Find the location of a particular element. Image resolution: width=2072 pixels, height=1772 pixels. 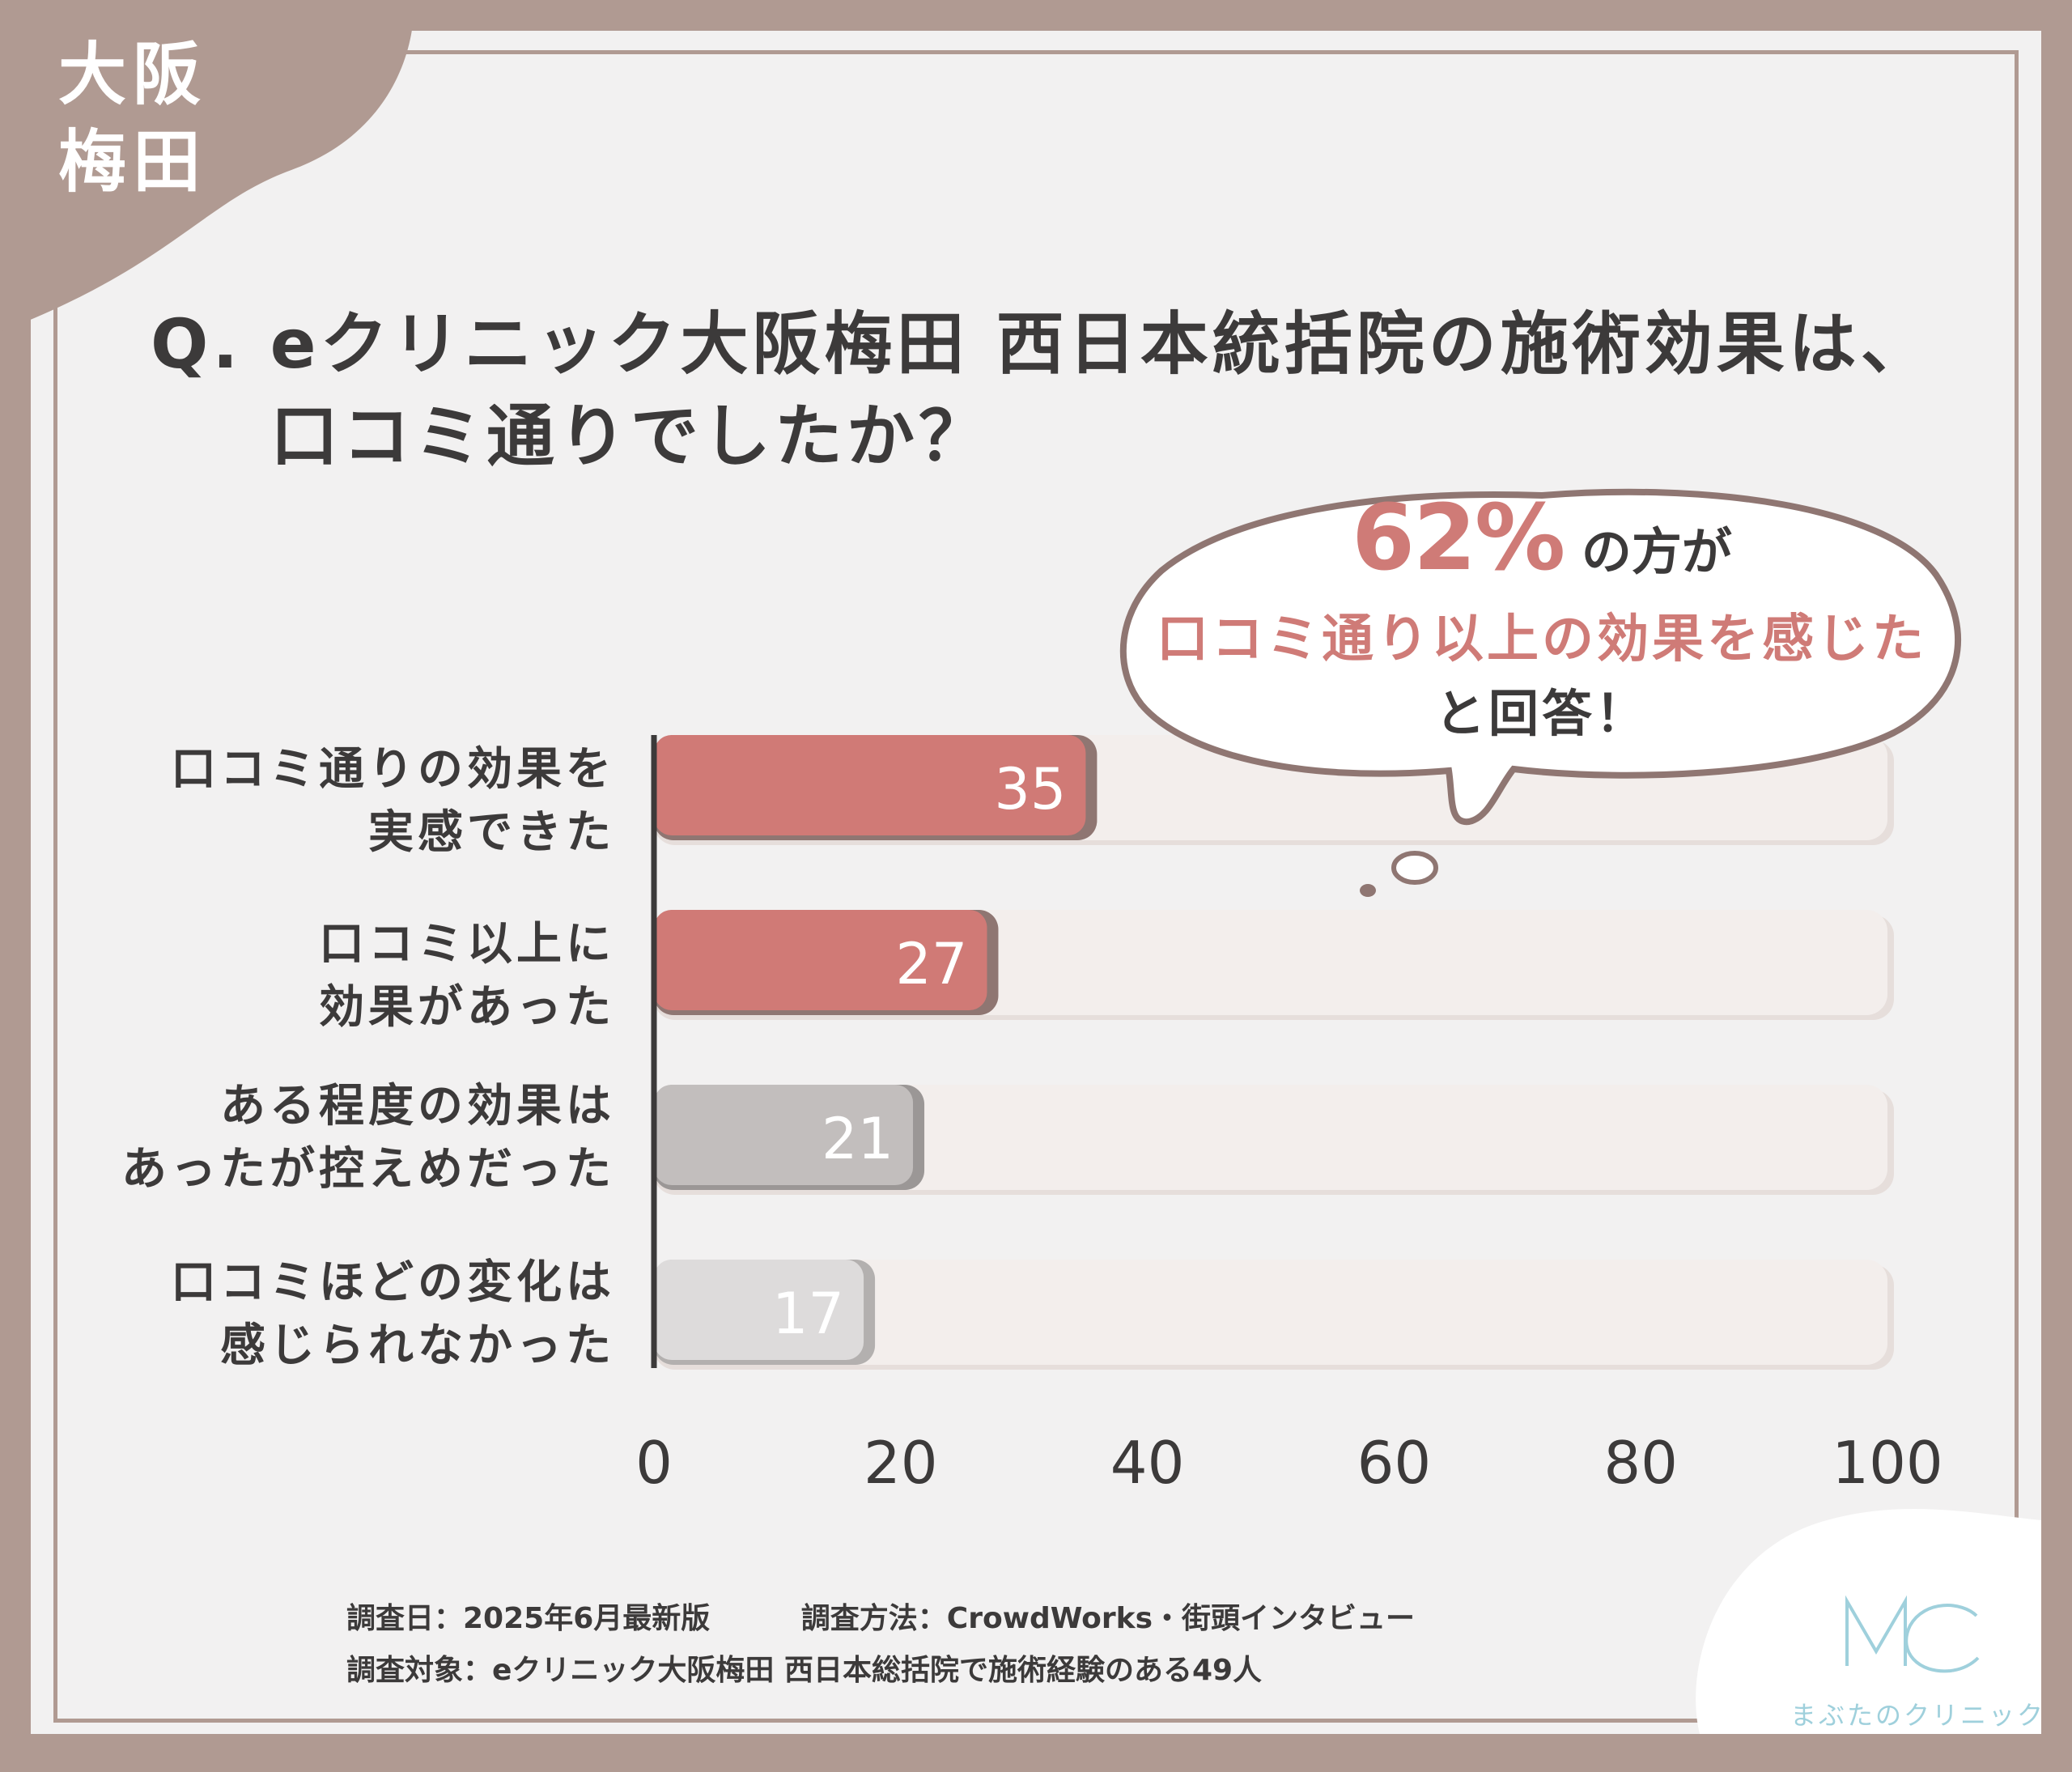

category-label-2-line1: 口コミ以上に is located at coordinates (467, 945).